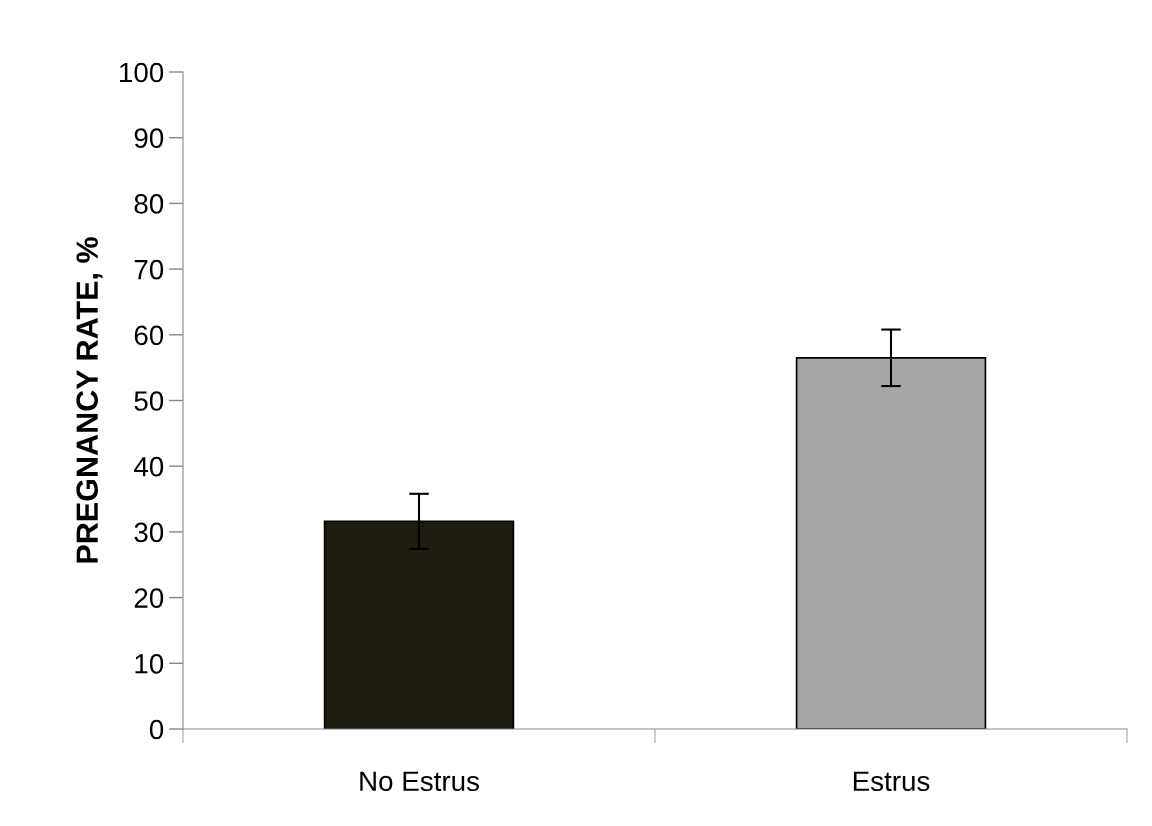 Image resolution: width=1152 pixels, height=826 pixels. What do you see at coordinates (149, 138) in the screenshot?
I see `y-tick-label: 90` at bounding box center [149, 138].